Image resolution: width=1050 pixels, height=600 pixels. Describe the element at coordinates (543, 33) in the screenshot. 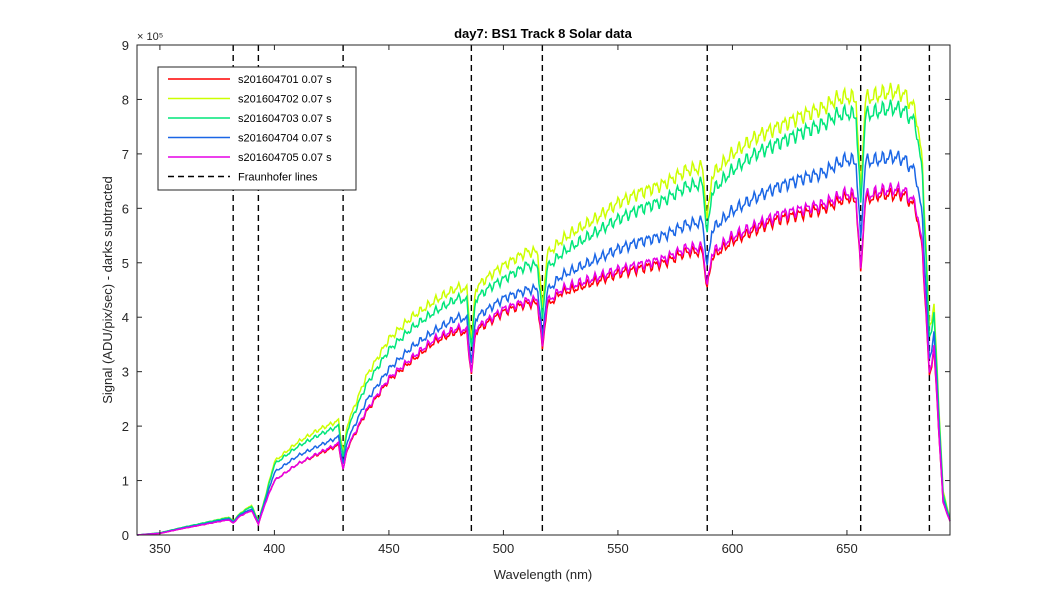

I see `chart-title: day7: BS1 Track 8 Solar data` at that location.